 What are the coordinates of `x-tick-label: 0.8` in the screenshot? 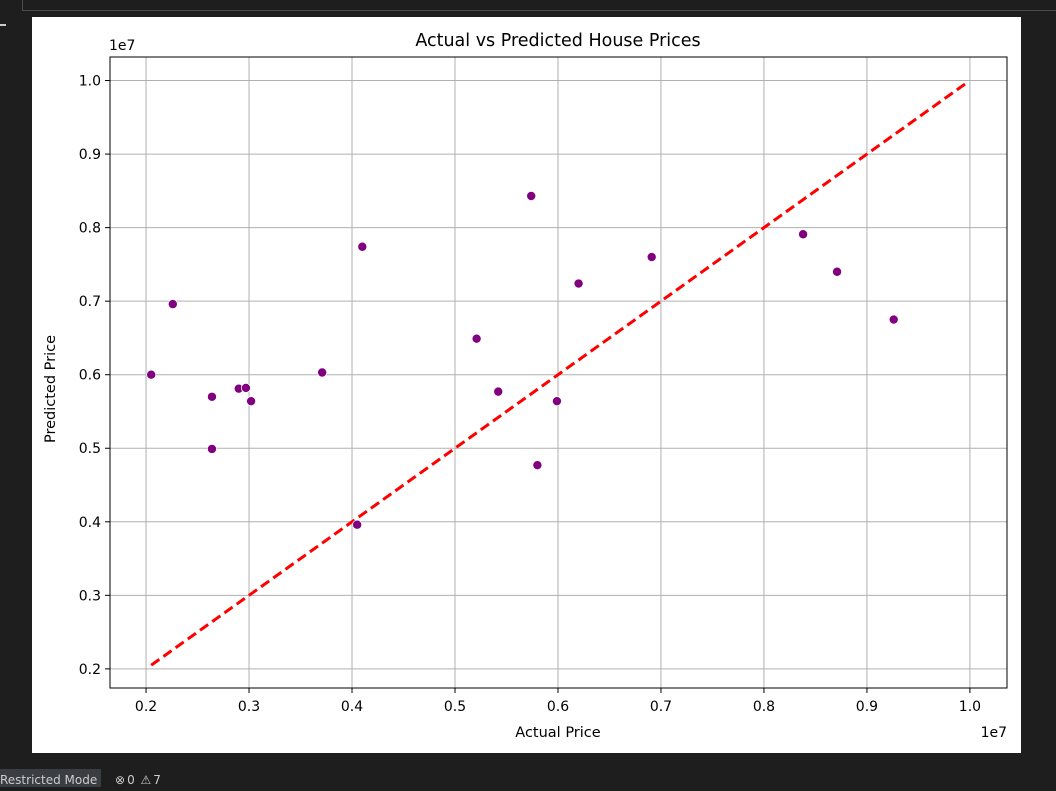 It's located at (764, 707).